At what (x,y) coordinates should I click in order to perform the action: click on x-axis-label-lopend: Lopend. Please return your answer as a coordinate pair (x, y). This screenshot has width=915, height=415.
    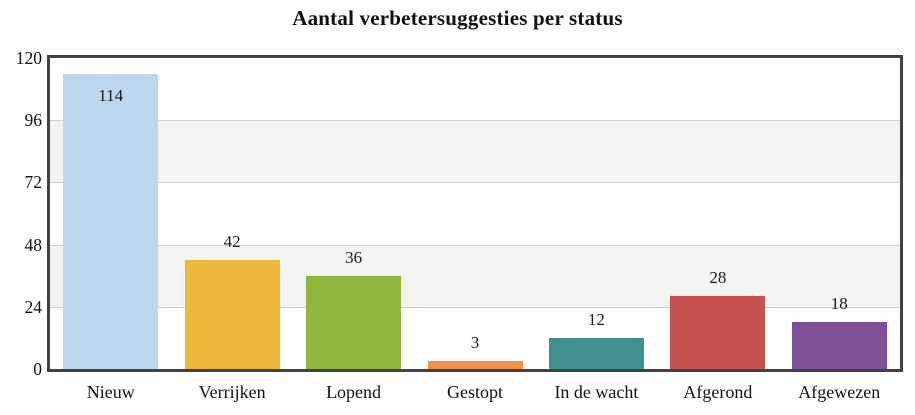
    Looking at the image, I should click on (354, 392).